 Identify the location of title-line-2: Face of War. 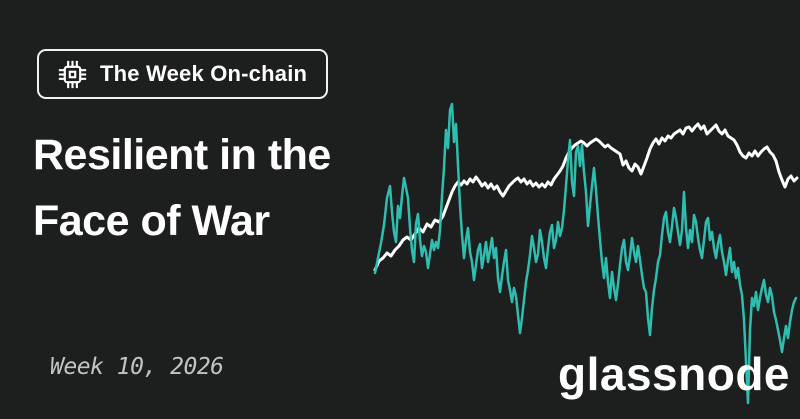
(151, 221).